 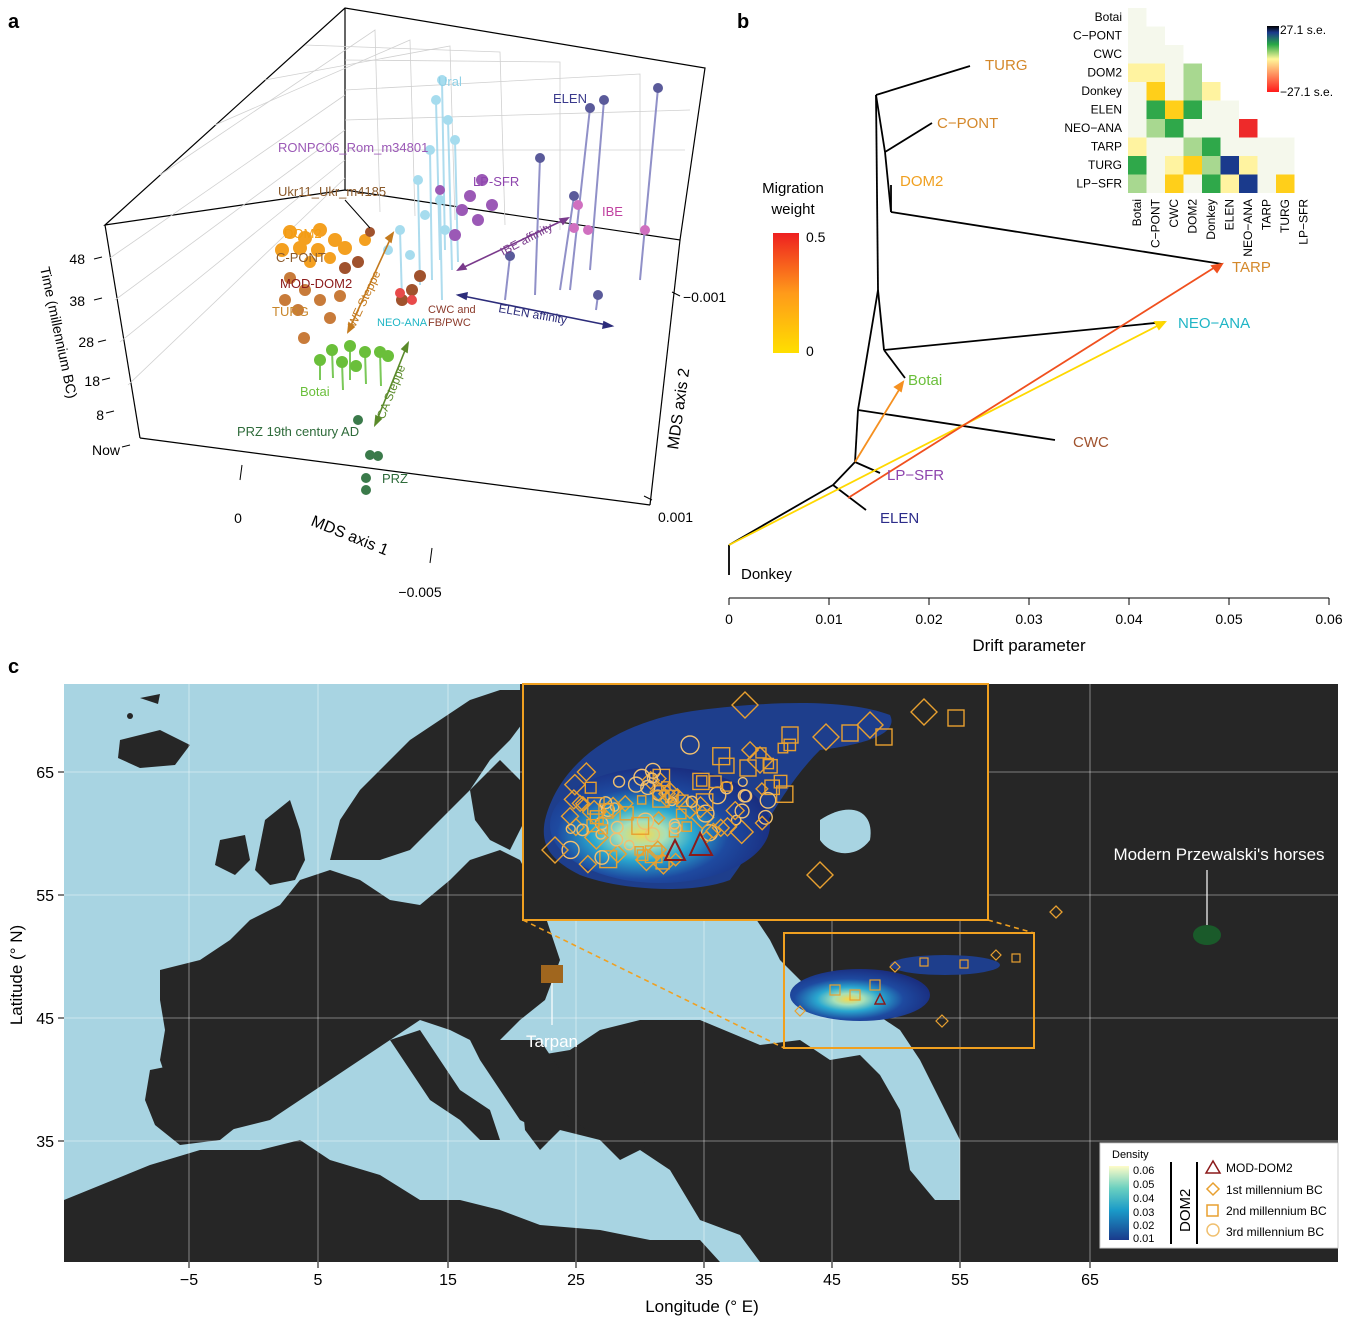 I want to click on lat-tick-35: 35, so click(x=45, y=1142).